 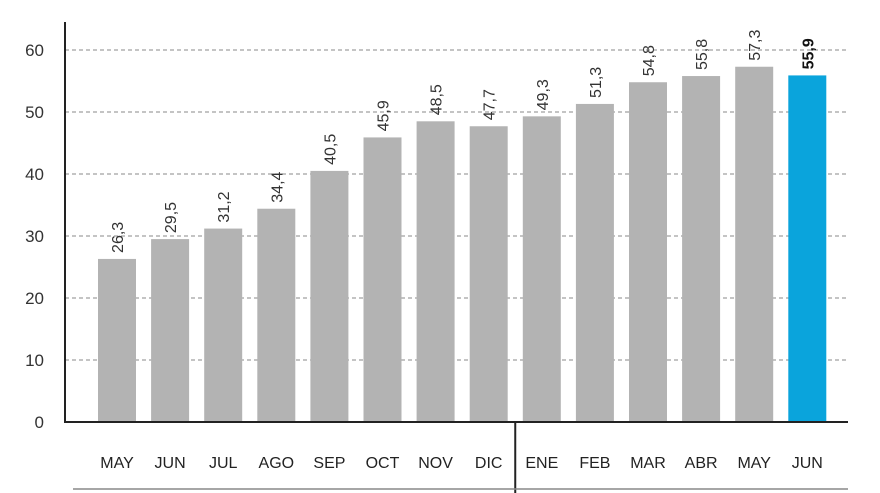 I want to click on y-tick-label: 40, so click(x=34, y=174).